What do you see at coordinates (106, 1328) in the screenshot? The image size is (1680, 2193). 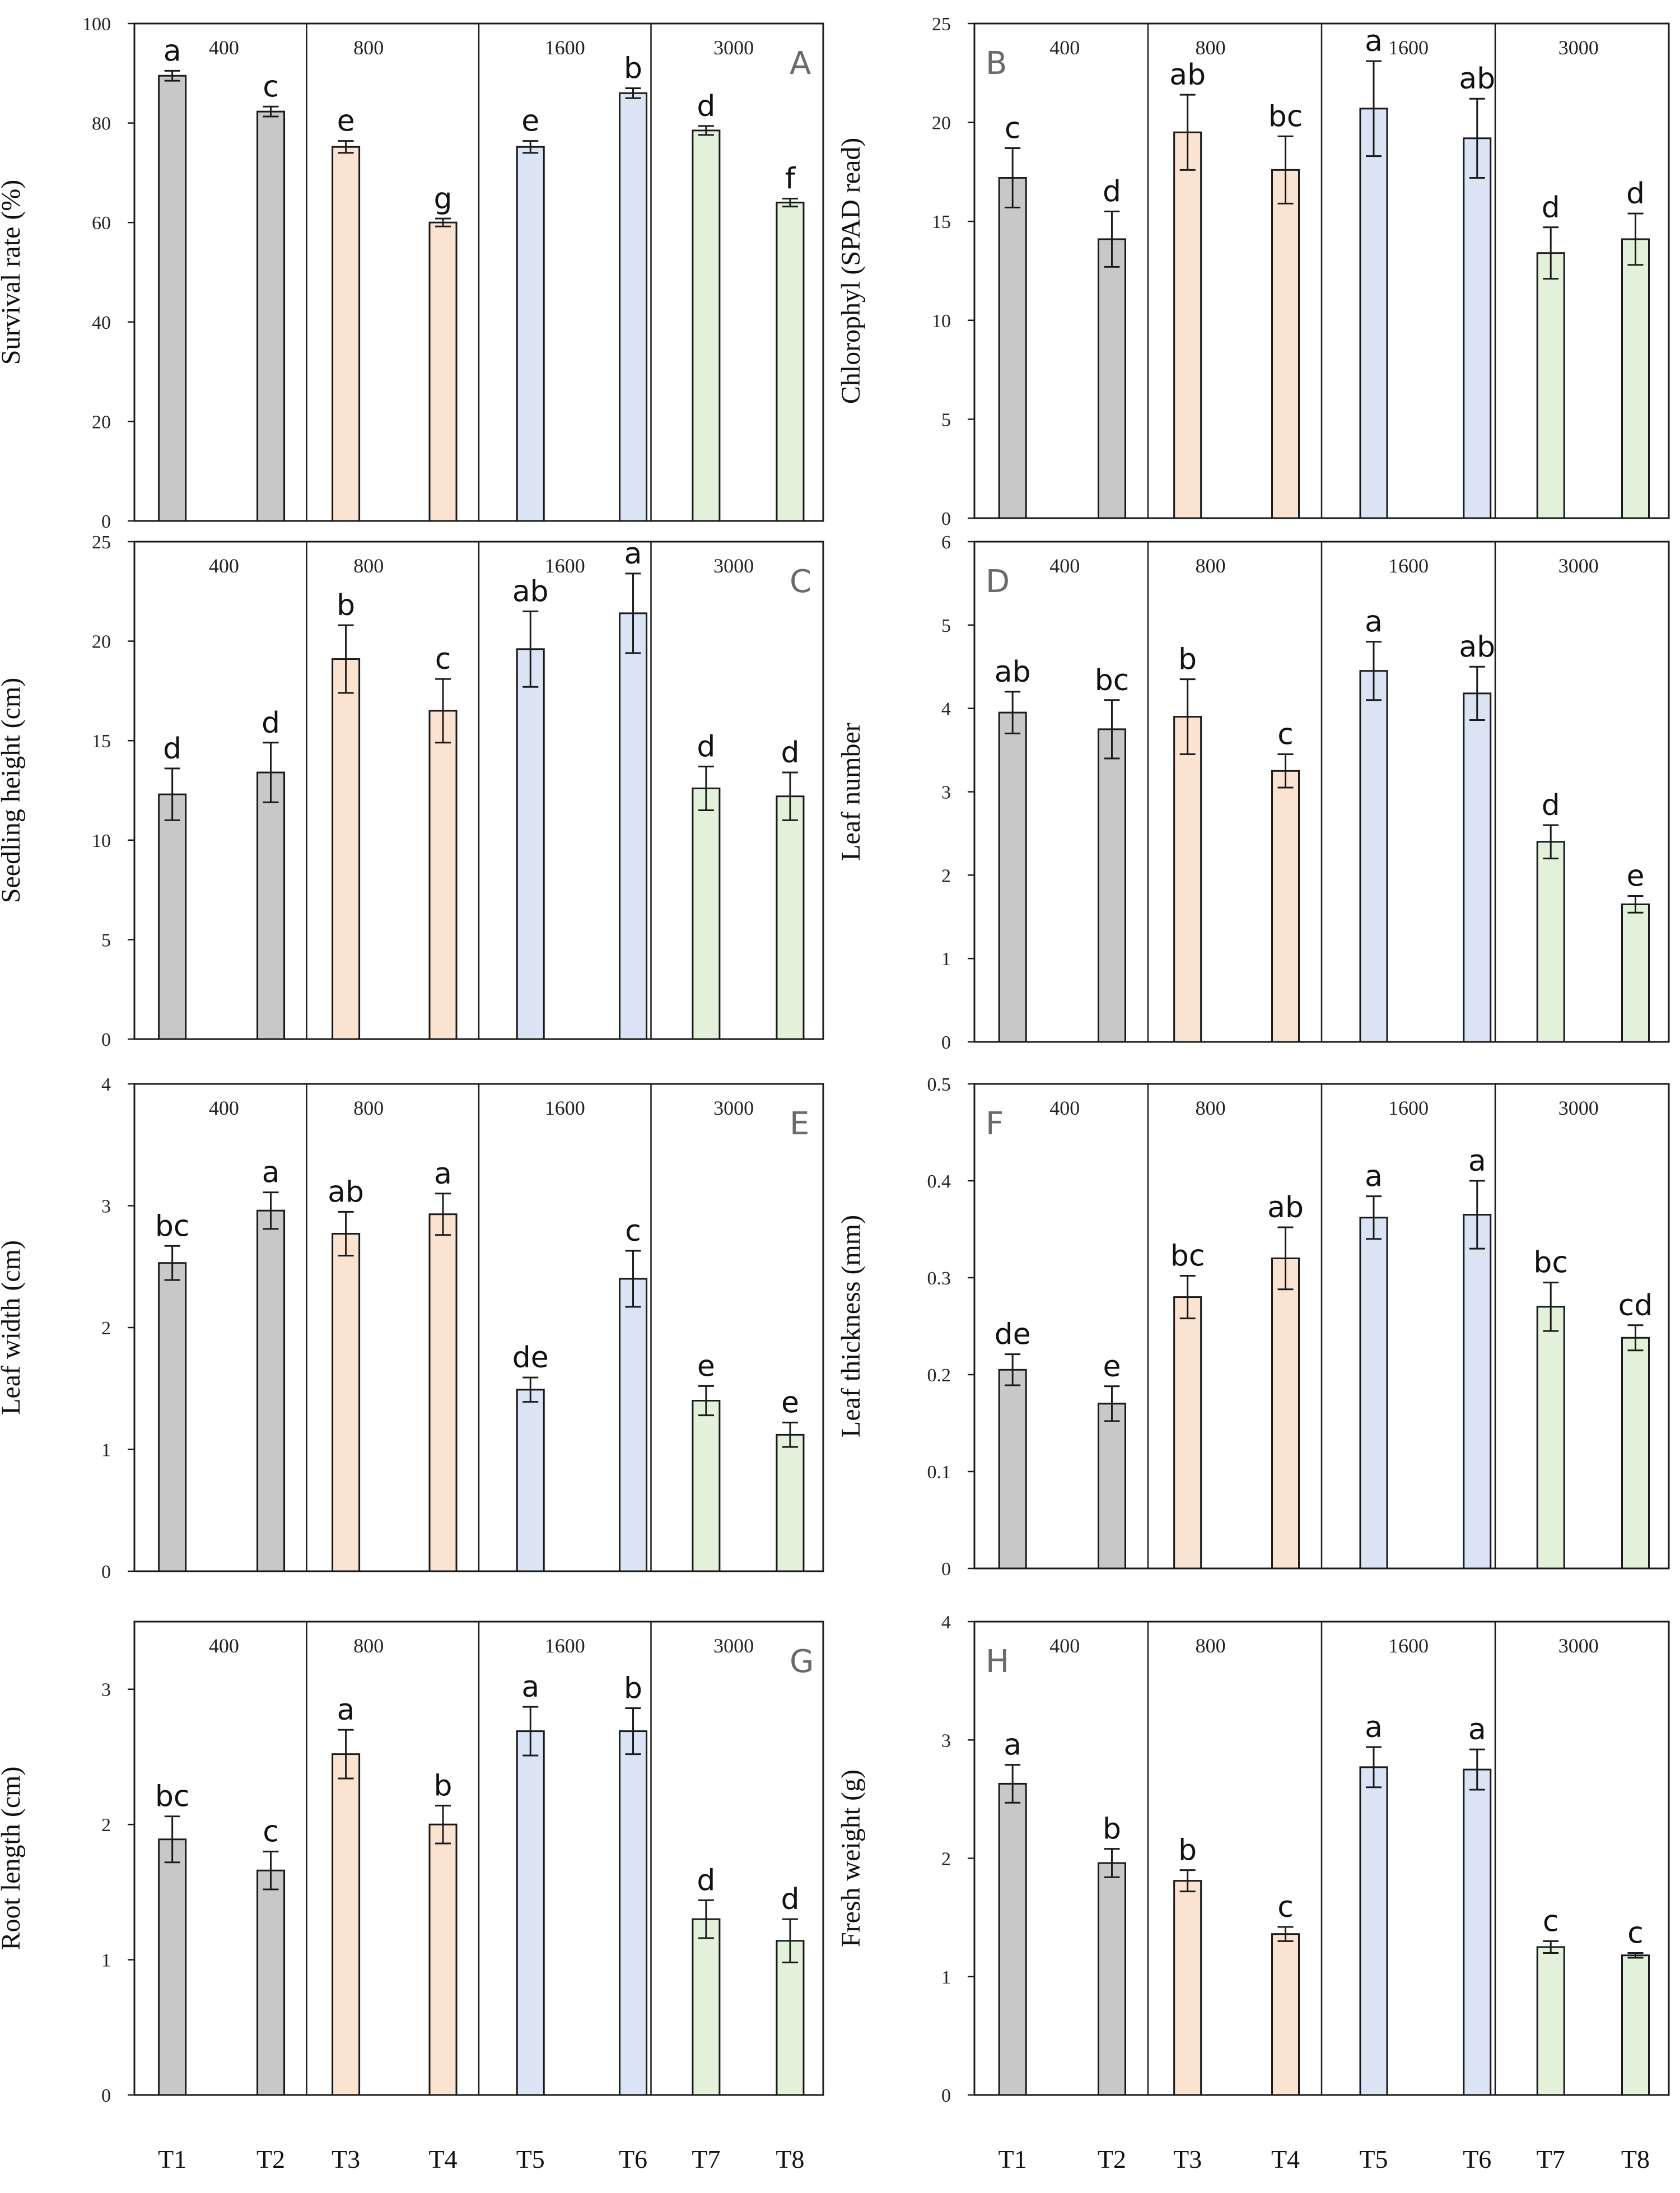 I see `y-tick-label: 2` at bounding box center [106, 1328].